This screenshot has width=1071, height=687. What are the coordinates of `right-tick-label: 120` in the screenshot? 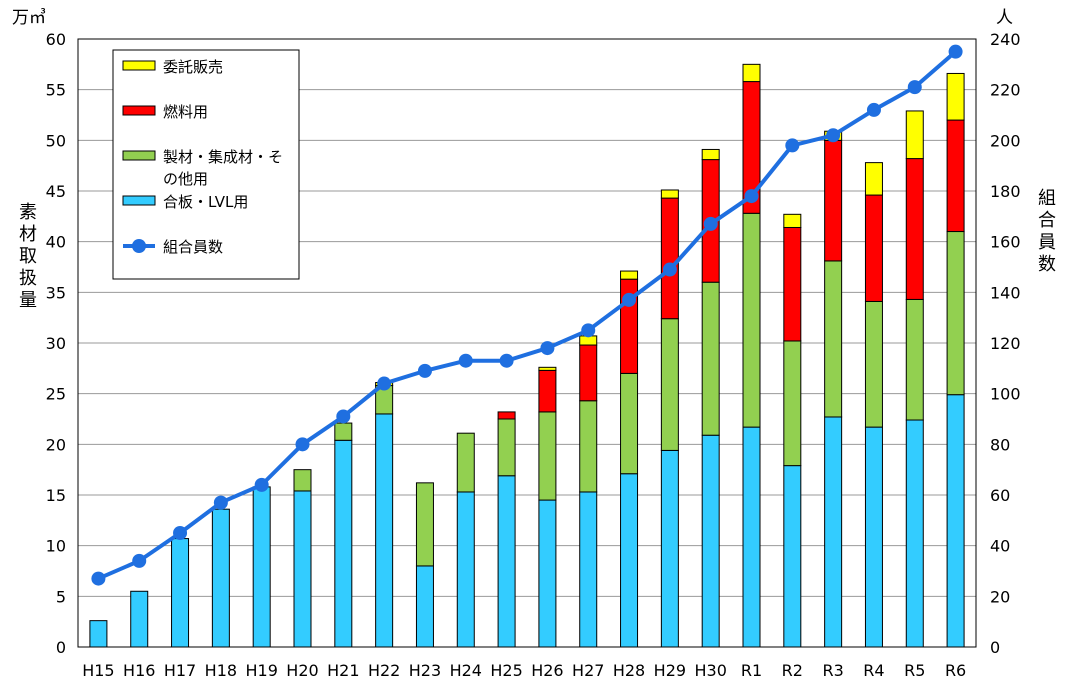 It's located at (1005, 343).